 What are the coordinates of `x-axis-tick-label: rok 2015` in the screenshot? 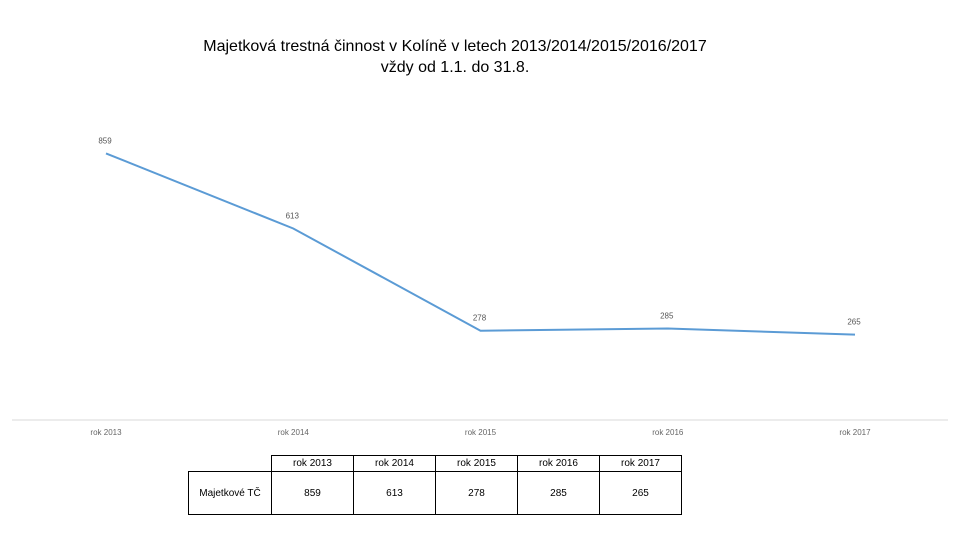 It's located at (481, 432).